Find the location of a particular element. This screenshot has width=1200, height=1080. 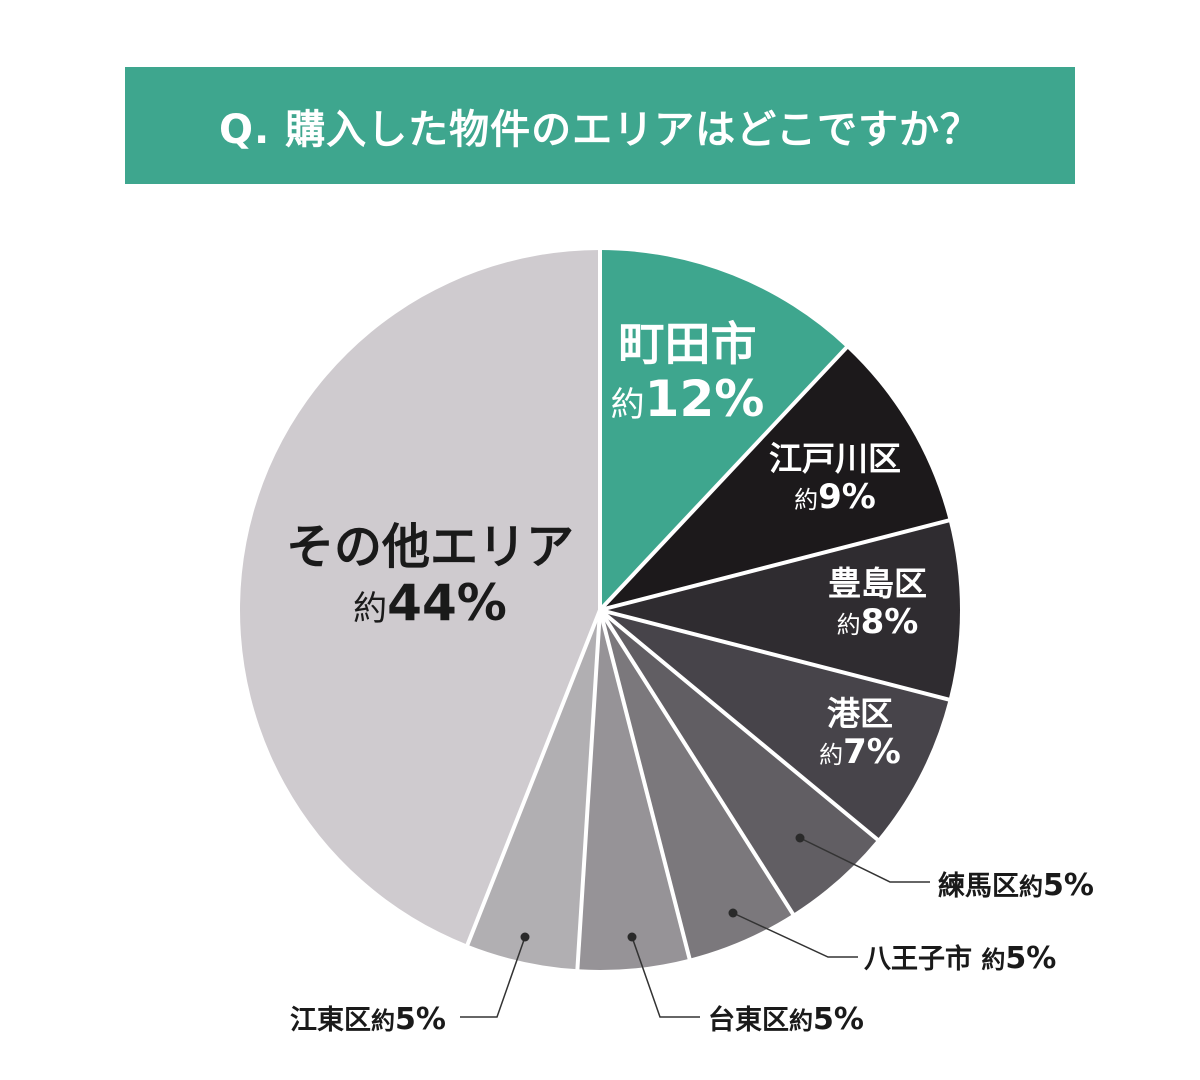

label-machida-value-row: 約12% is located at coordinates (687, 399).